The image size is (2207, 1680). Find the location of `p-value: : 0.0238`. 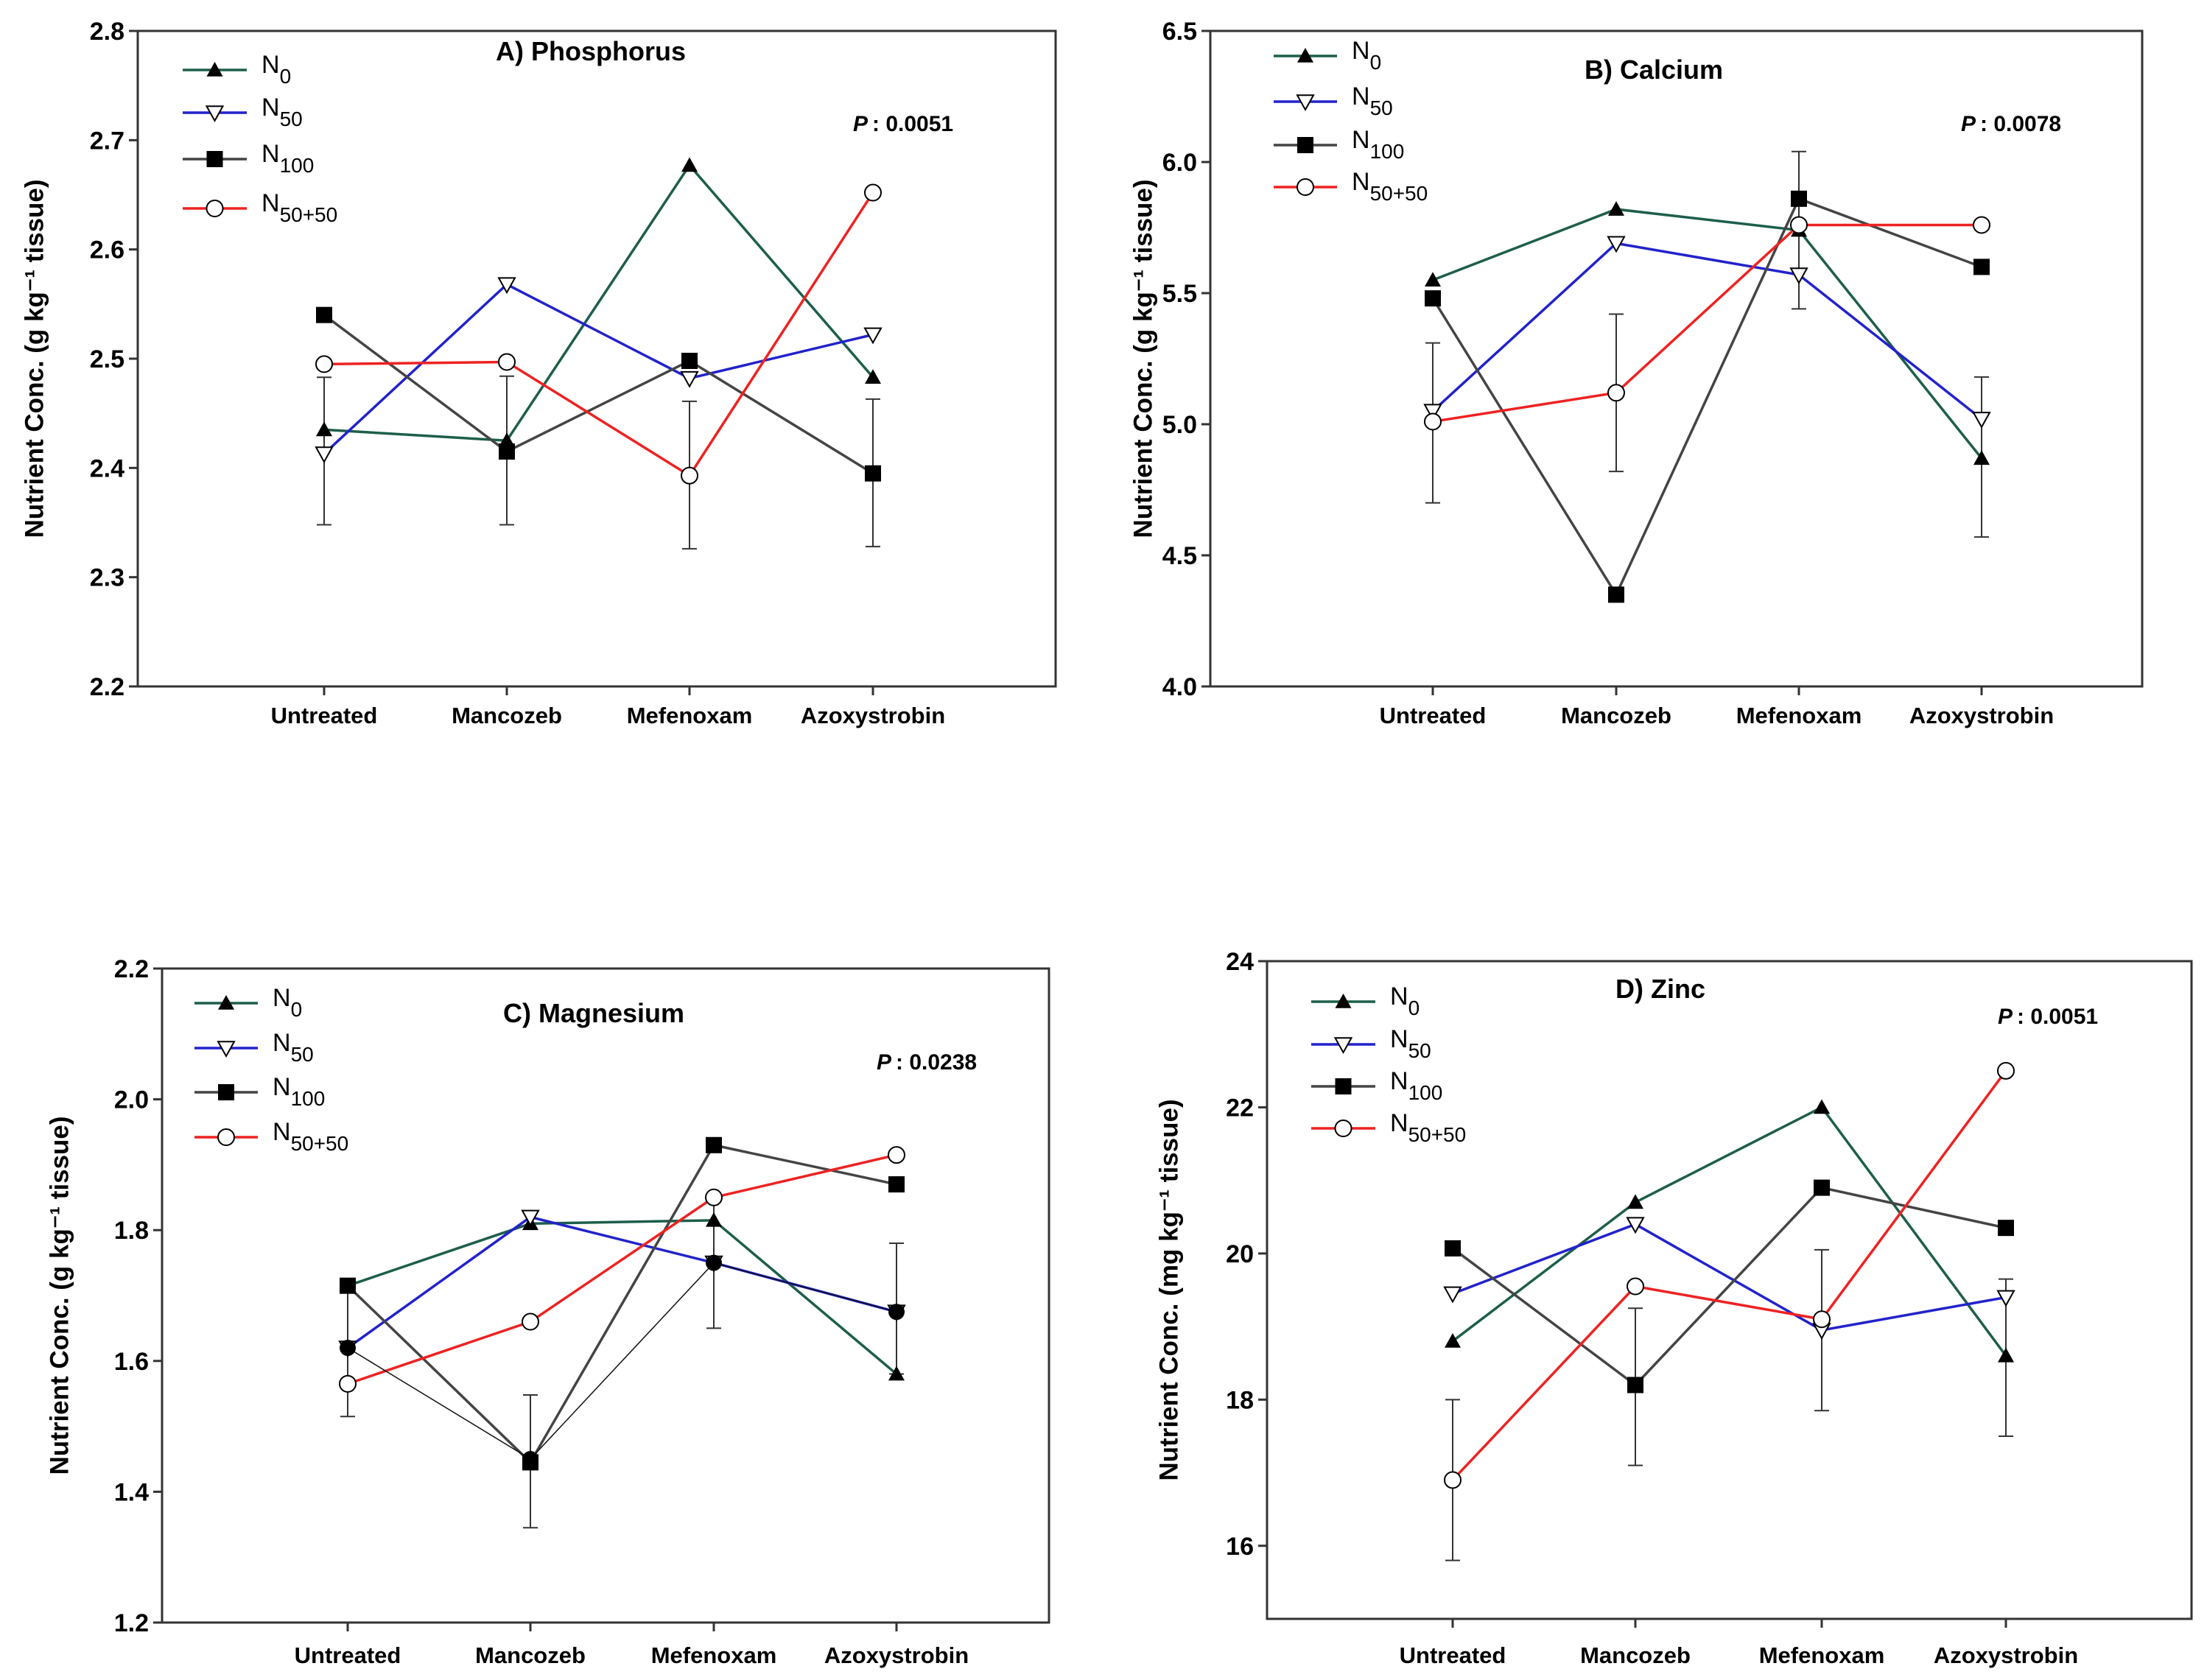

p-value: : 0.0238 is located at coordinates (936, 1062).